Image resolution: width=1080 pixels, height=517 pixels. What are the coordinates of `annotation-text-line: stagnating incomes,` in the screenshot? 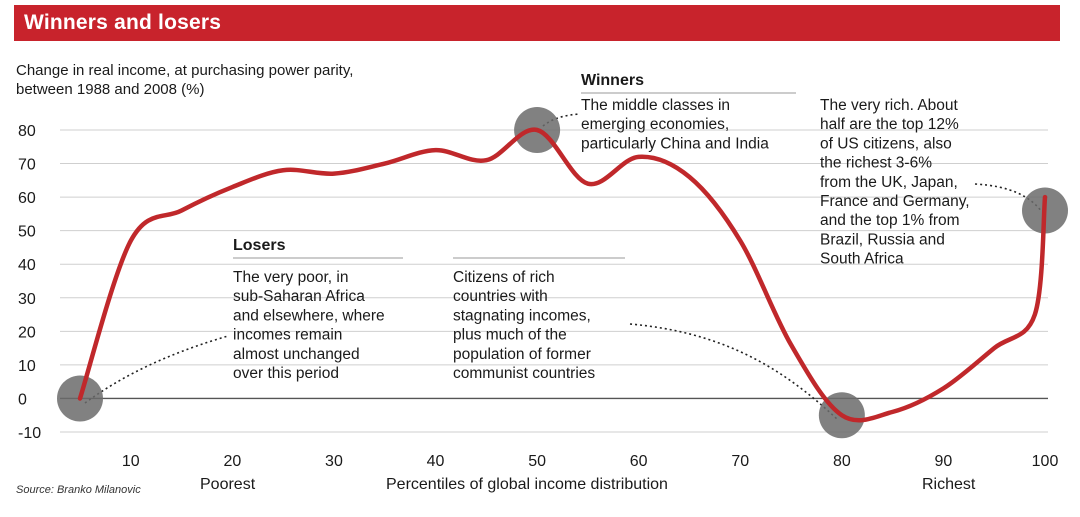 It's located at (522, 315).